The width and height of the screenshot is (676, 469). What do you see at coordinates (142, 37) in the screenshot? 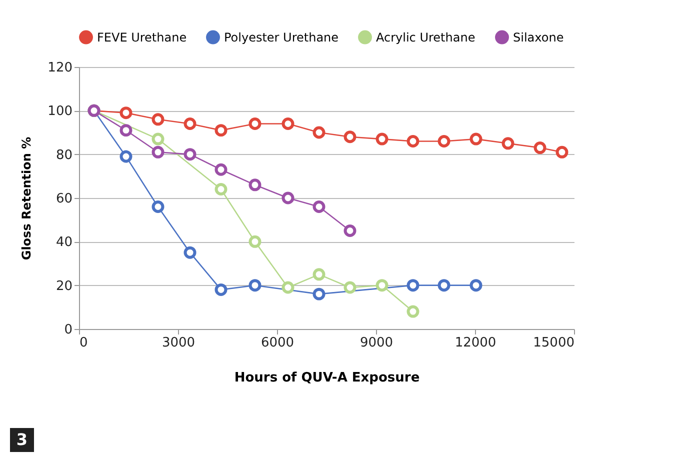
I see `legend-label: FEVE Urethane` at bounding box center [142, 37].